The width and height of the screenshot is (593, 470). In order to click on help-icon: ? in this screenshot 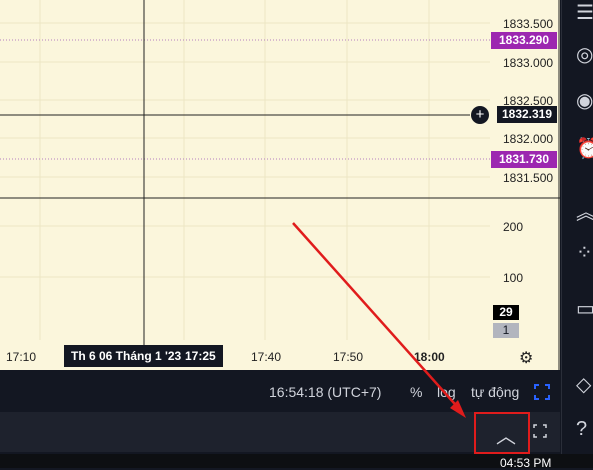, I will do `click(582, 429)`.